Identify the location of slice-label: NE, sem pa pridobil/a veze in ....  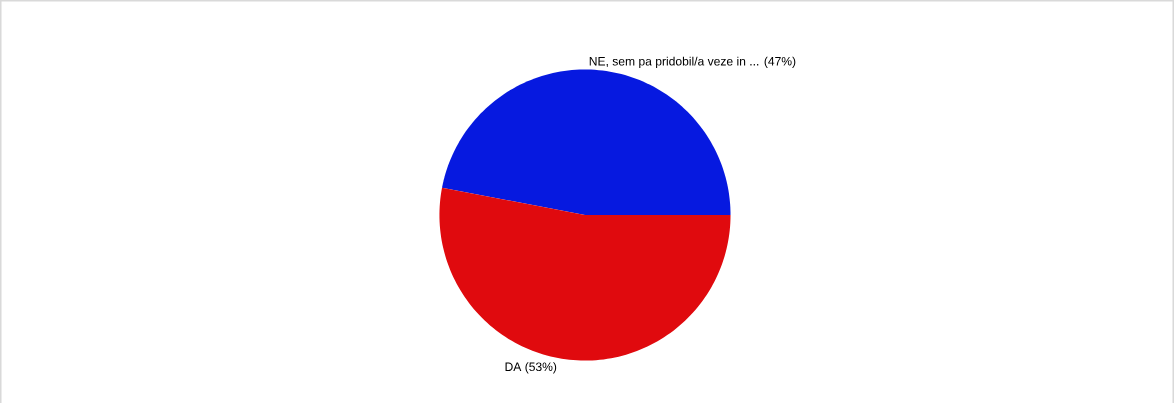
(674, 62).